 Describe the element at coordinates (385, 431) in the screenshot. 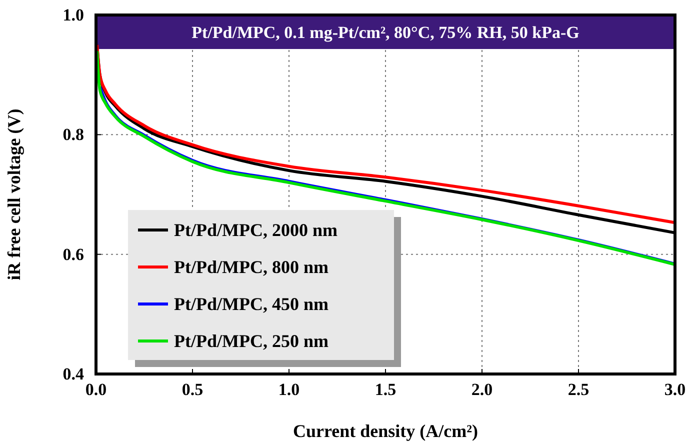

I see `x-axis-title: Current density (A/cm²)` at that location.